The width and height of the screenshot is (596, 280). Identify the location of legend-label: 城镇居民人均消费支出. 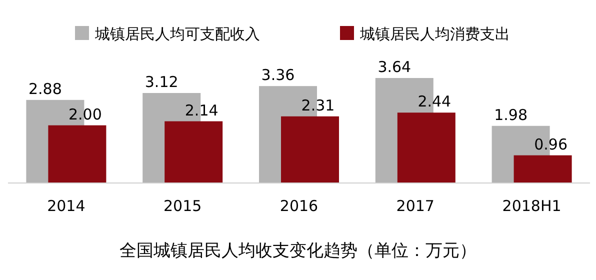
(434, 34).